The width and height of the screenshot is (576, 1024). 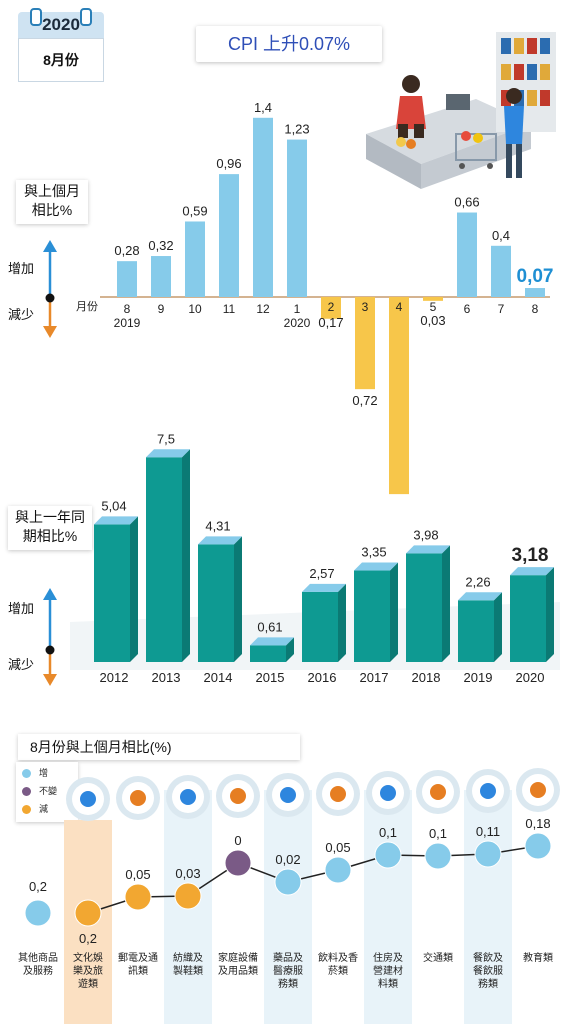 What do you see at coordinates (52, 191) in the screenshot?
I see `monthly-label-line1: 與上個月` at bounding box center [52, 191].